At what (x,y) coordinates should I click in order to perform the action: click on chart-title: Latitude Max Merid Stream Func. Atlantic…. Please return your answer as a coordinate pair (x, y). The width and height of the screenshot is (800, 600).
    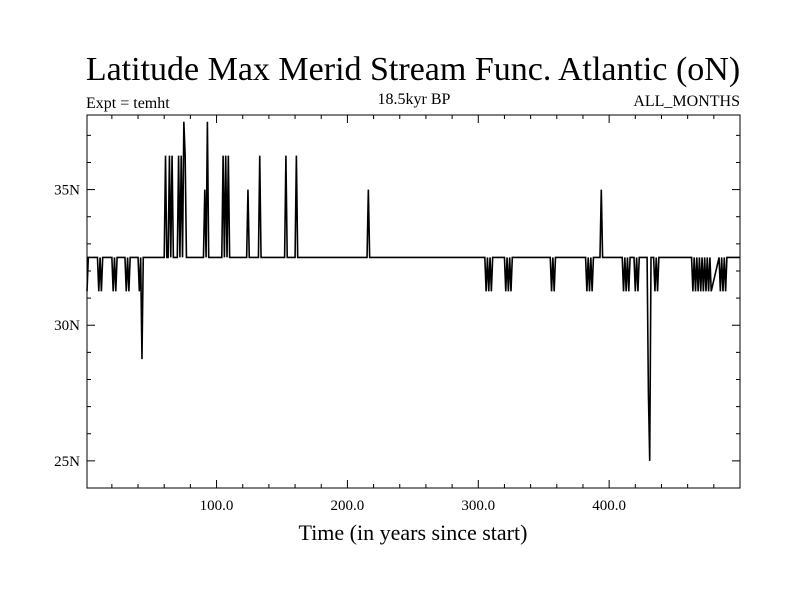
    Looking at the image, I should click on (413, 69).